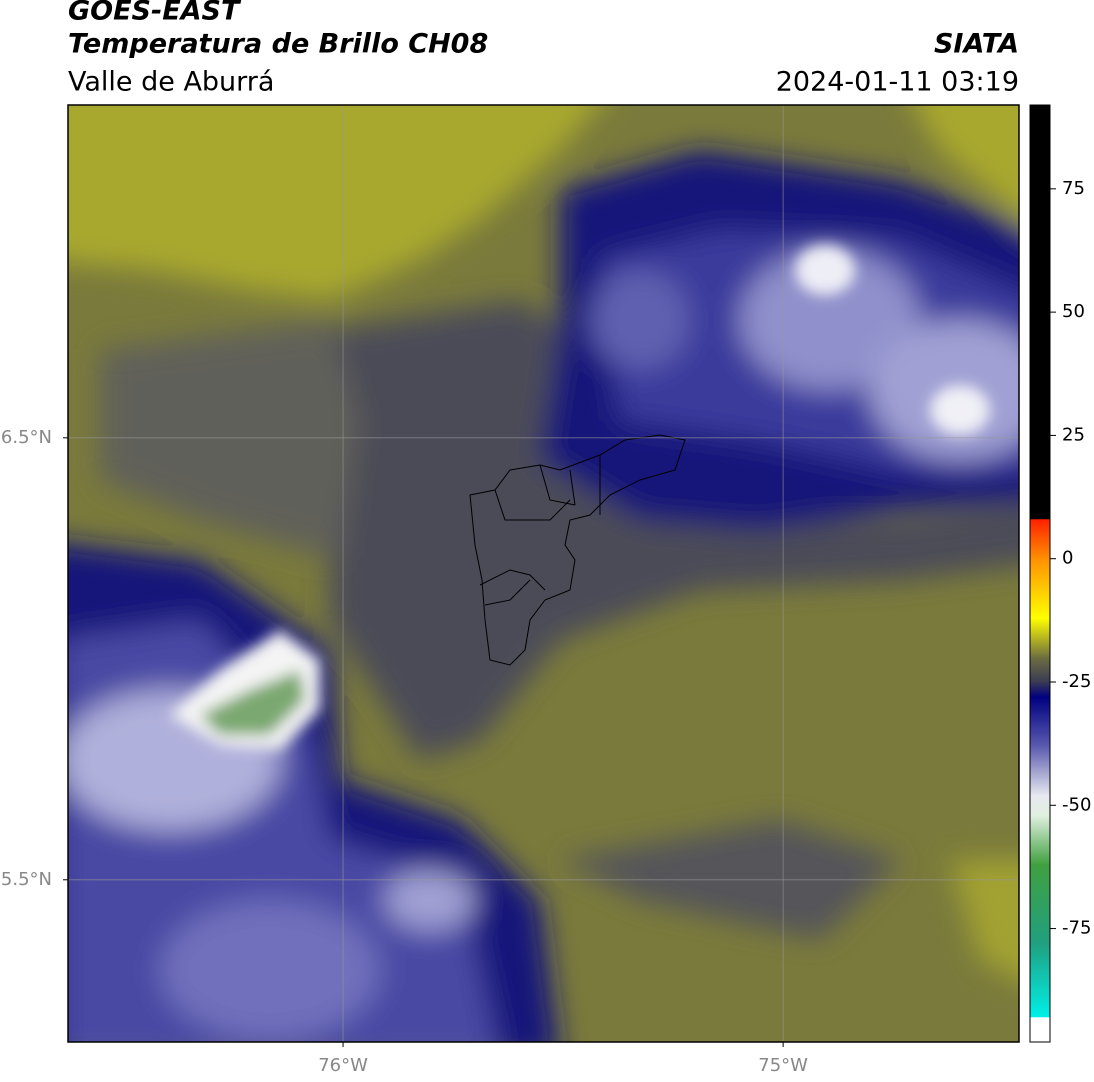 The width and height of the screenshot is (1094, 1082). Describe the element at coordinates (1073, 188) in the screenshot. I see `colorbar-tick-label: 75` at that location.